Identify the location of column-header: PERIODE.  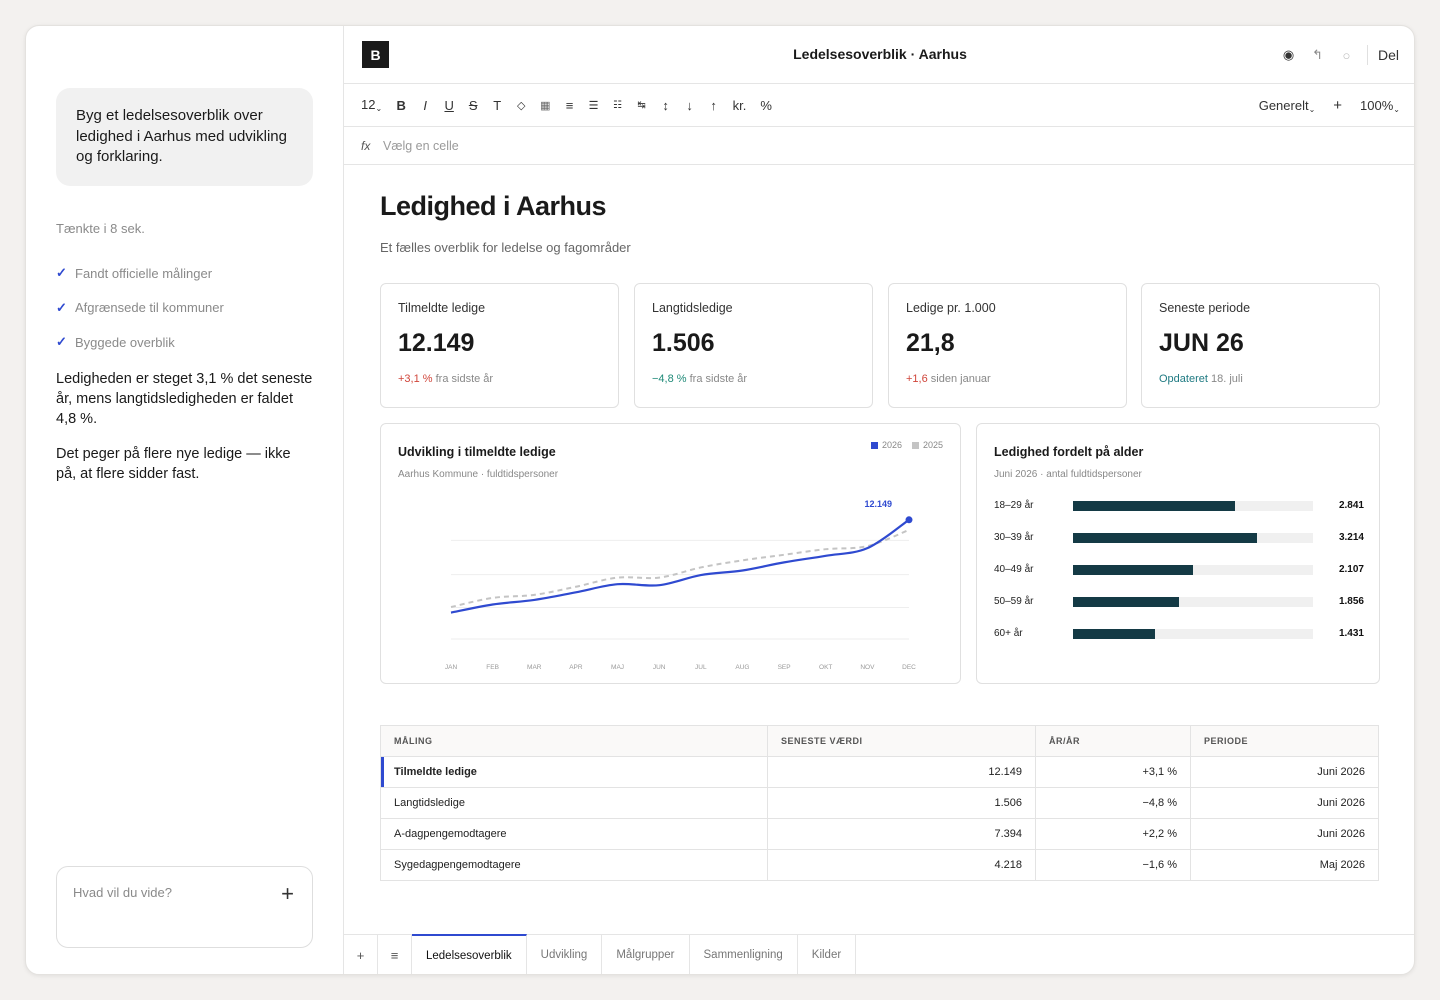
(1284, 741).